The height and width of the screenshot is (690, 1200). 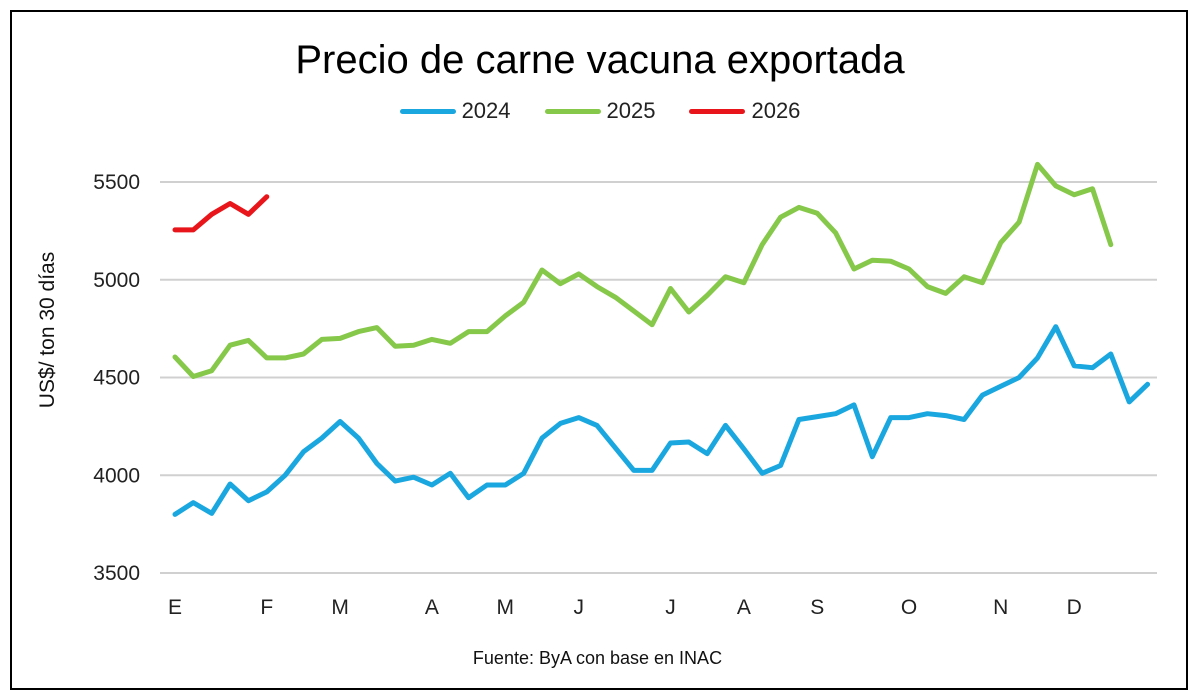 I want to click on x-tick-label: N, so click(x=1000, y=607).